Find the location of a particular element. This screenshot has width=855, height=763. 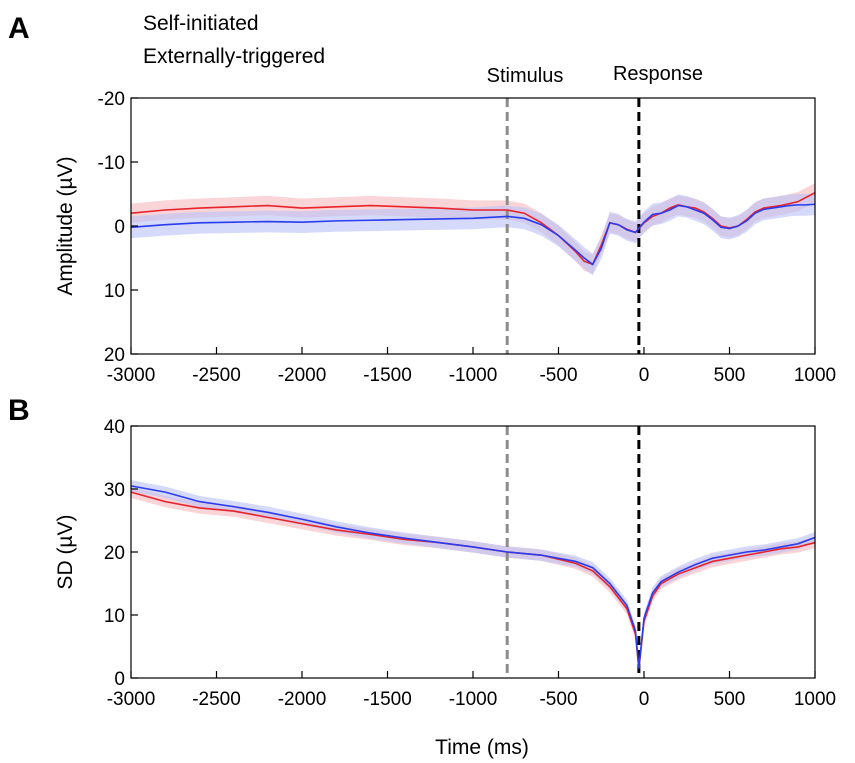

panel-b-x-tick-label: -2500 is located at coordinates (216, 699).